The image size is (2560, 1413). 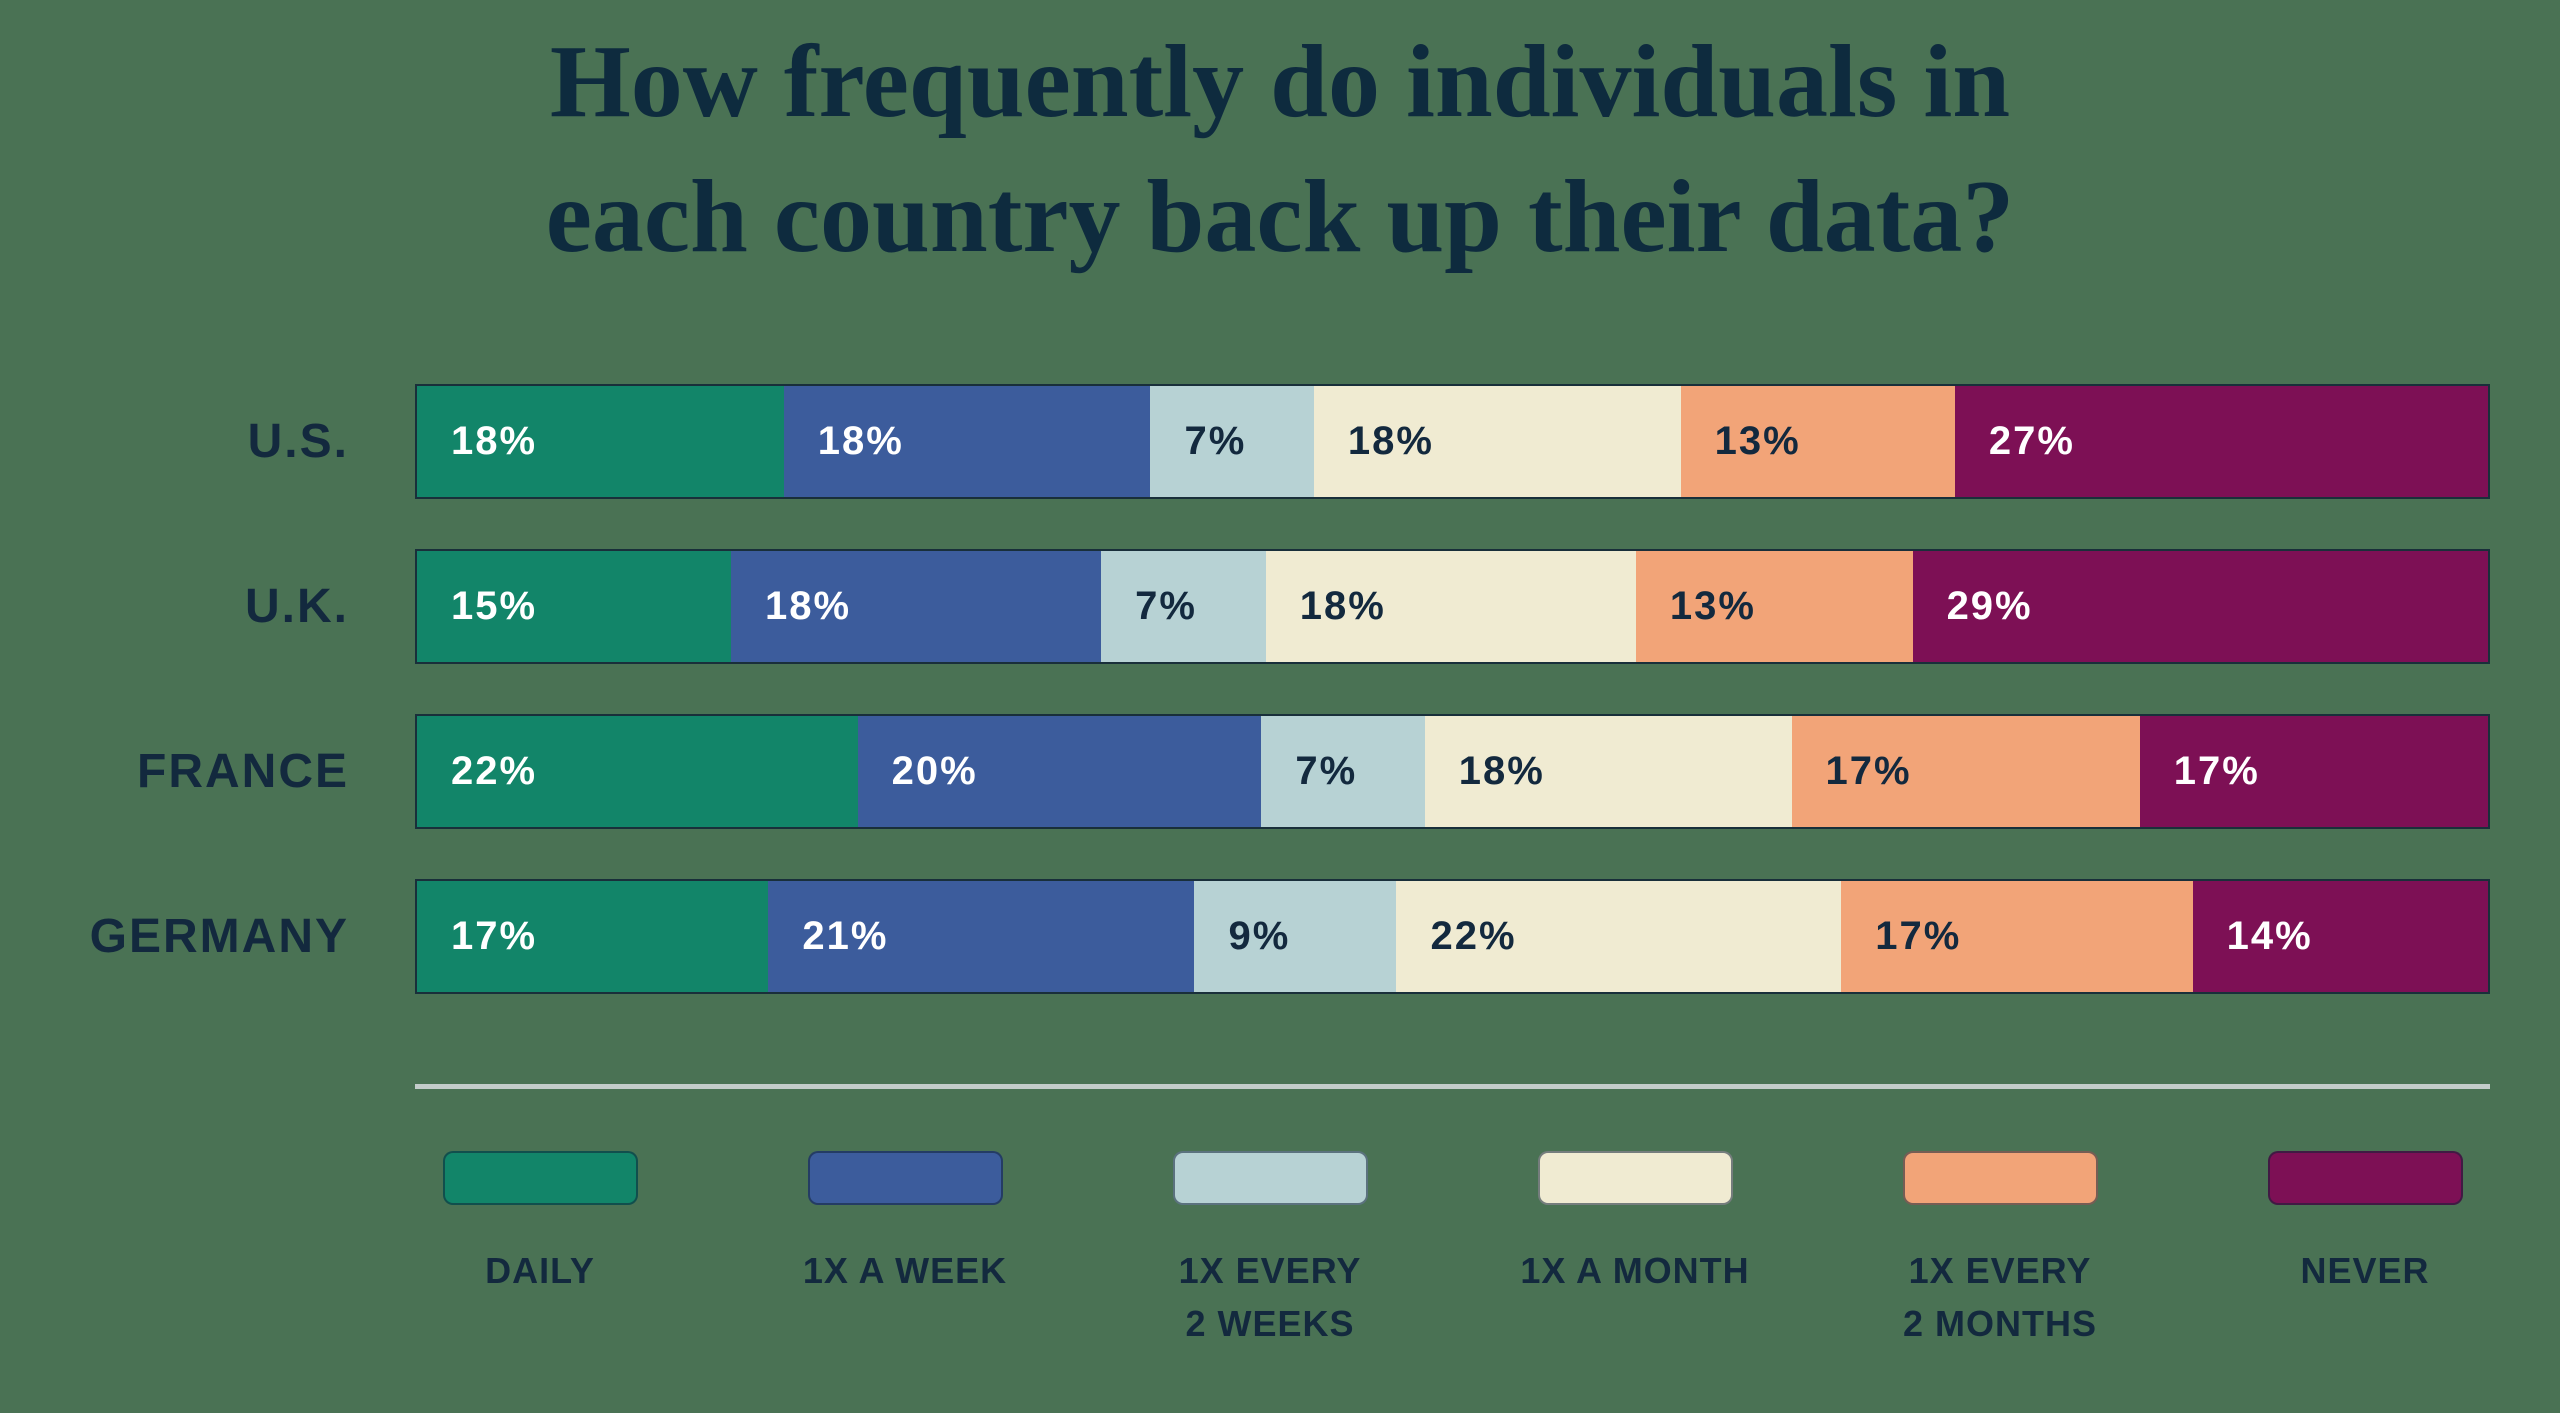 I want to click on legend-item-label: 1X EVERY 2 MONTHS, so click(x=2000, y=1297).